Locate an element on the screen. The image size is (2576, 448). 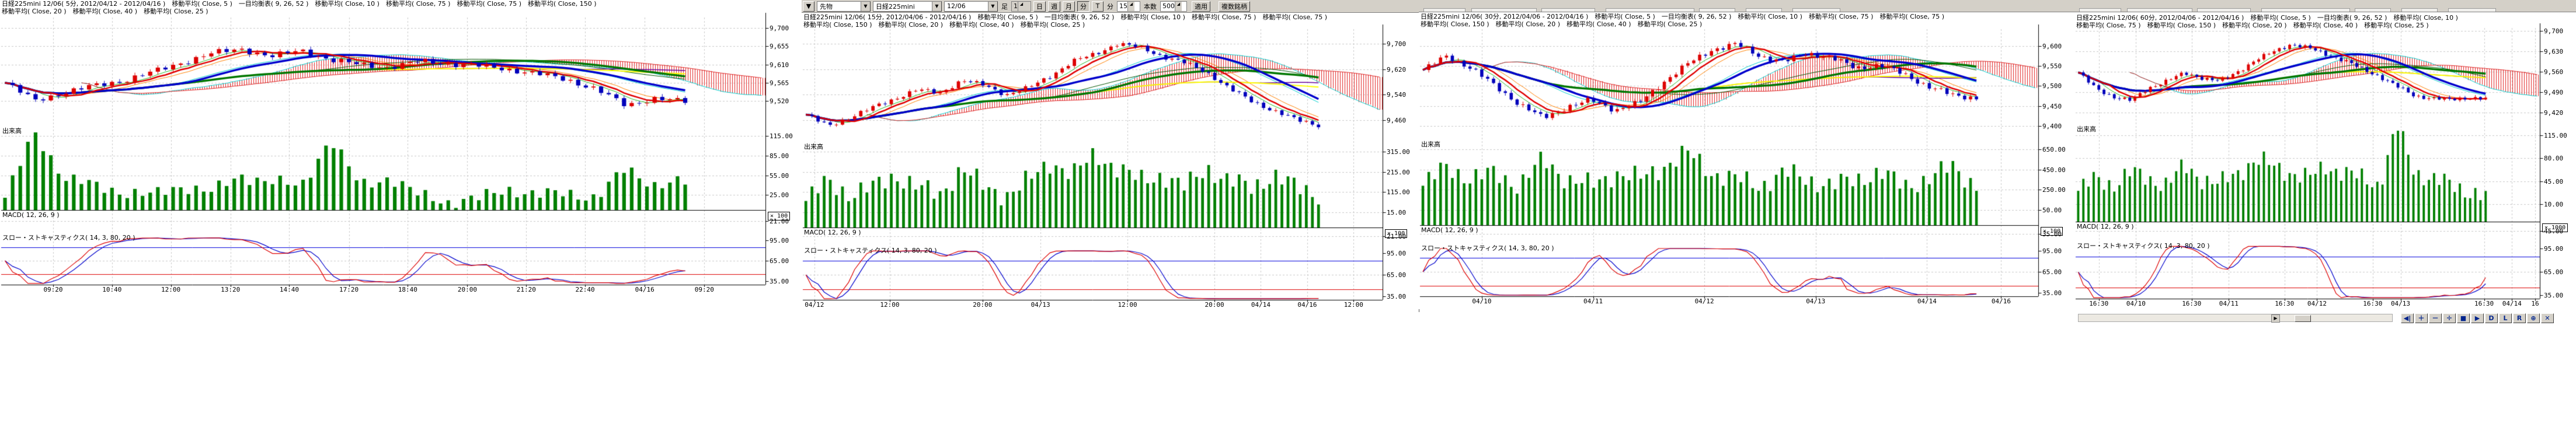
mode-d-button: D is located at coordinates (2491, 318).